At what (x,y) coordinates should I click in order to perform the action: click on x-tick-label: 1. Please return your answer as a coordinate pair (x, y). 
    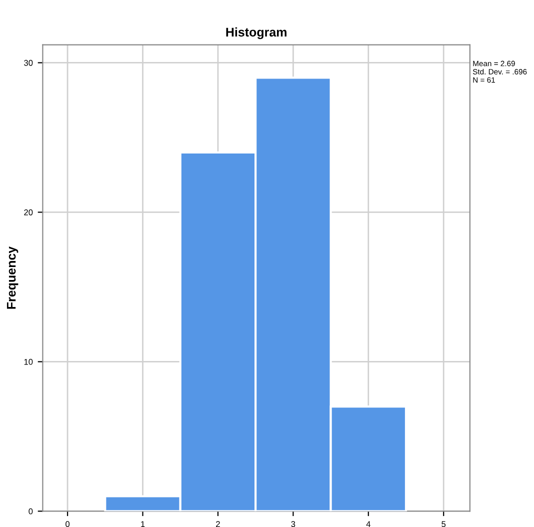
    Looking at the image, I should click on (143, 524).